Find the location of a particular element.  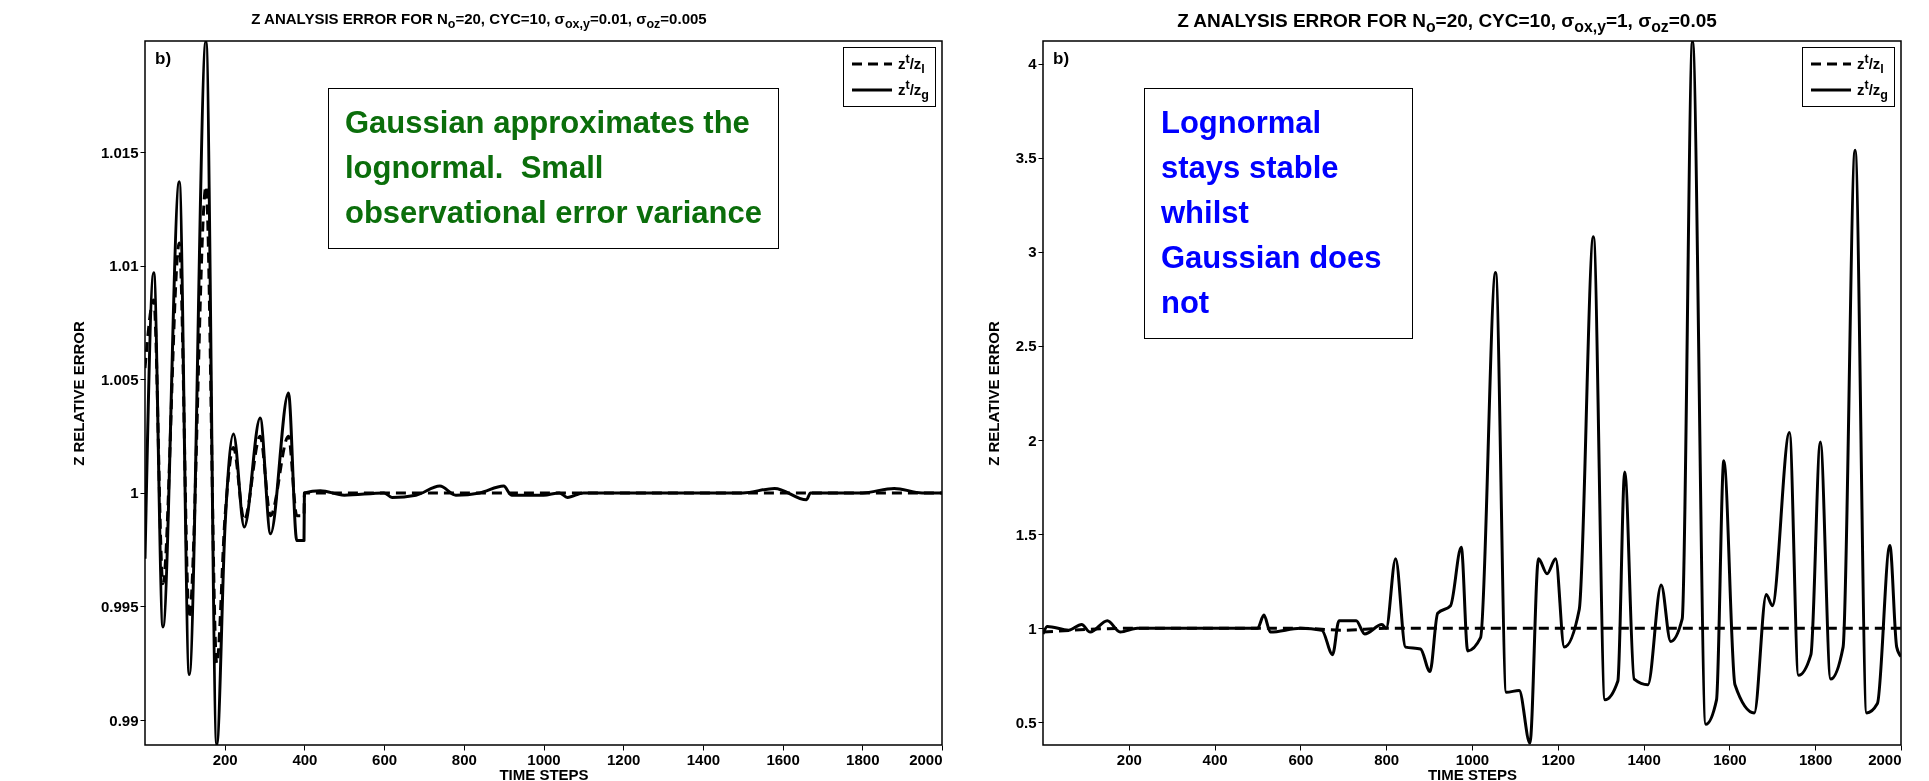

y-tick-label: 1.015 is located at coordinates (119, 152).